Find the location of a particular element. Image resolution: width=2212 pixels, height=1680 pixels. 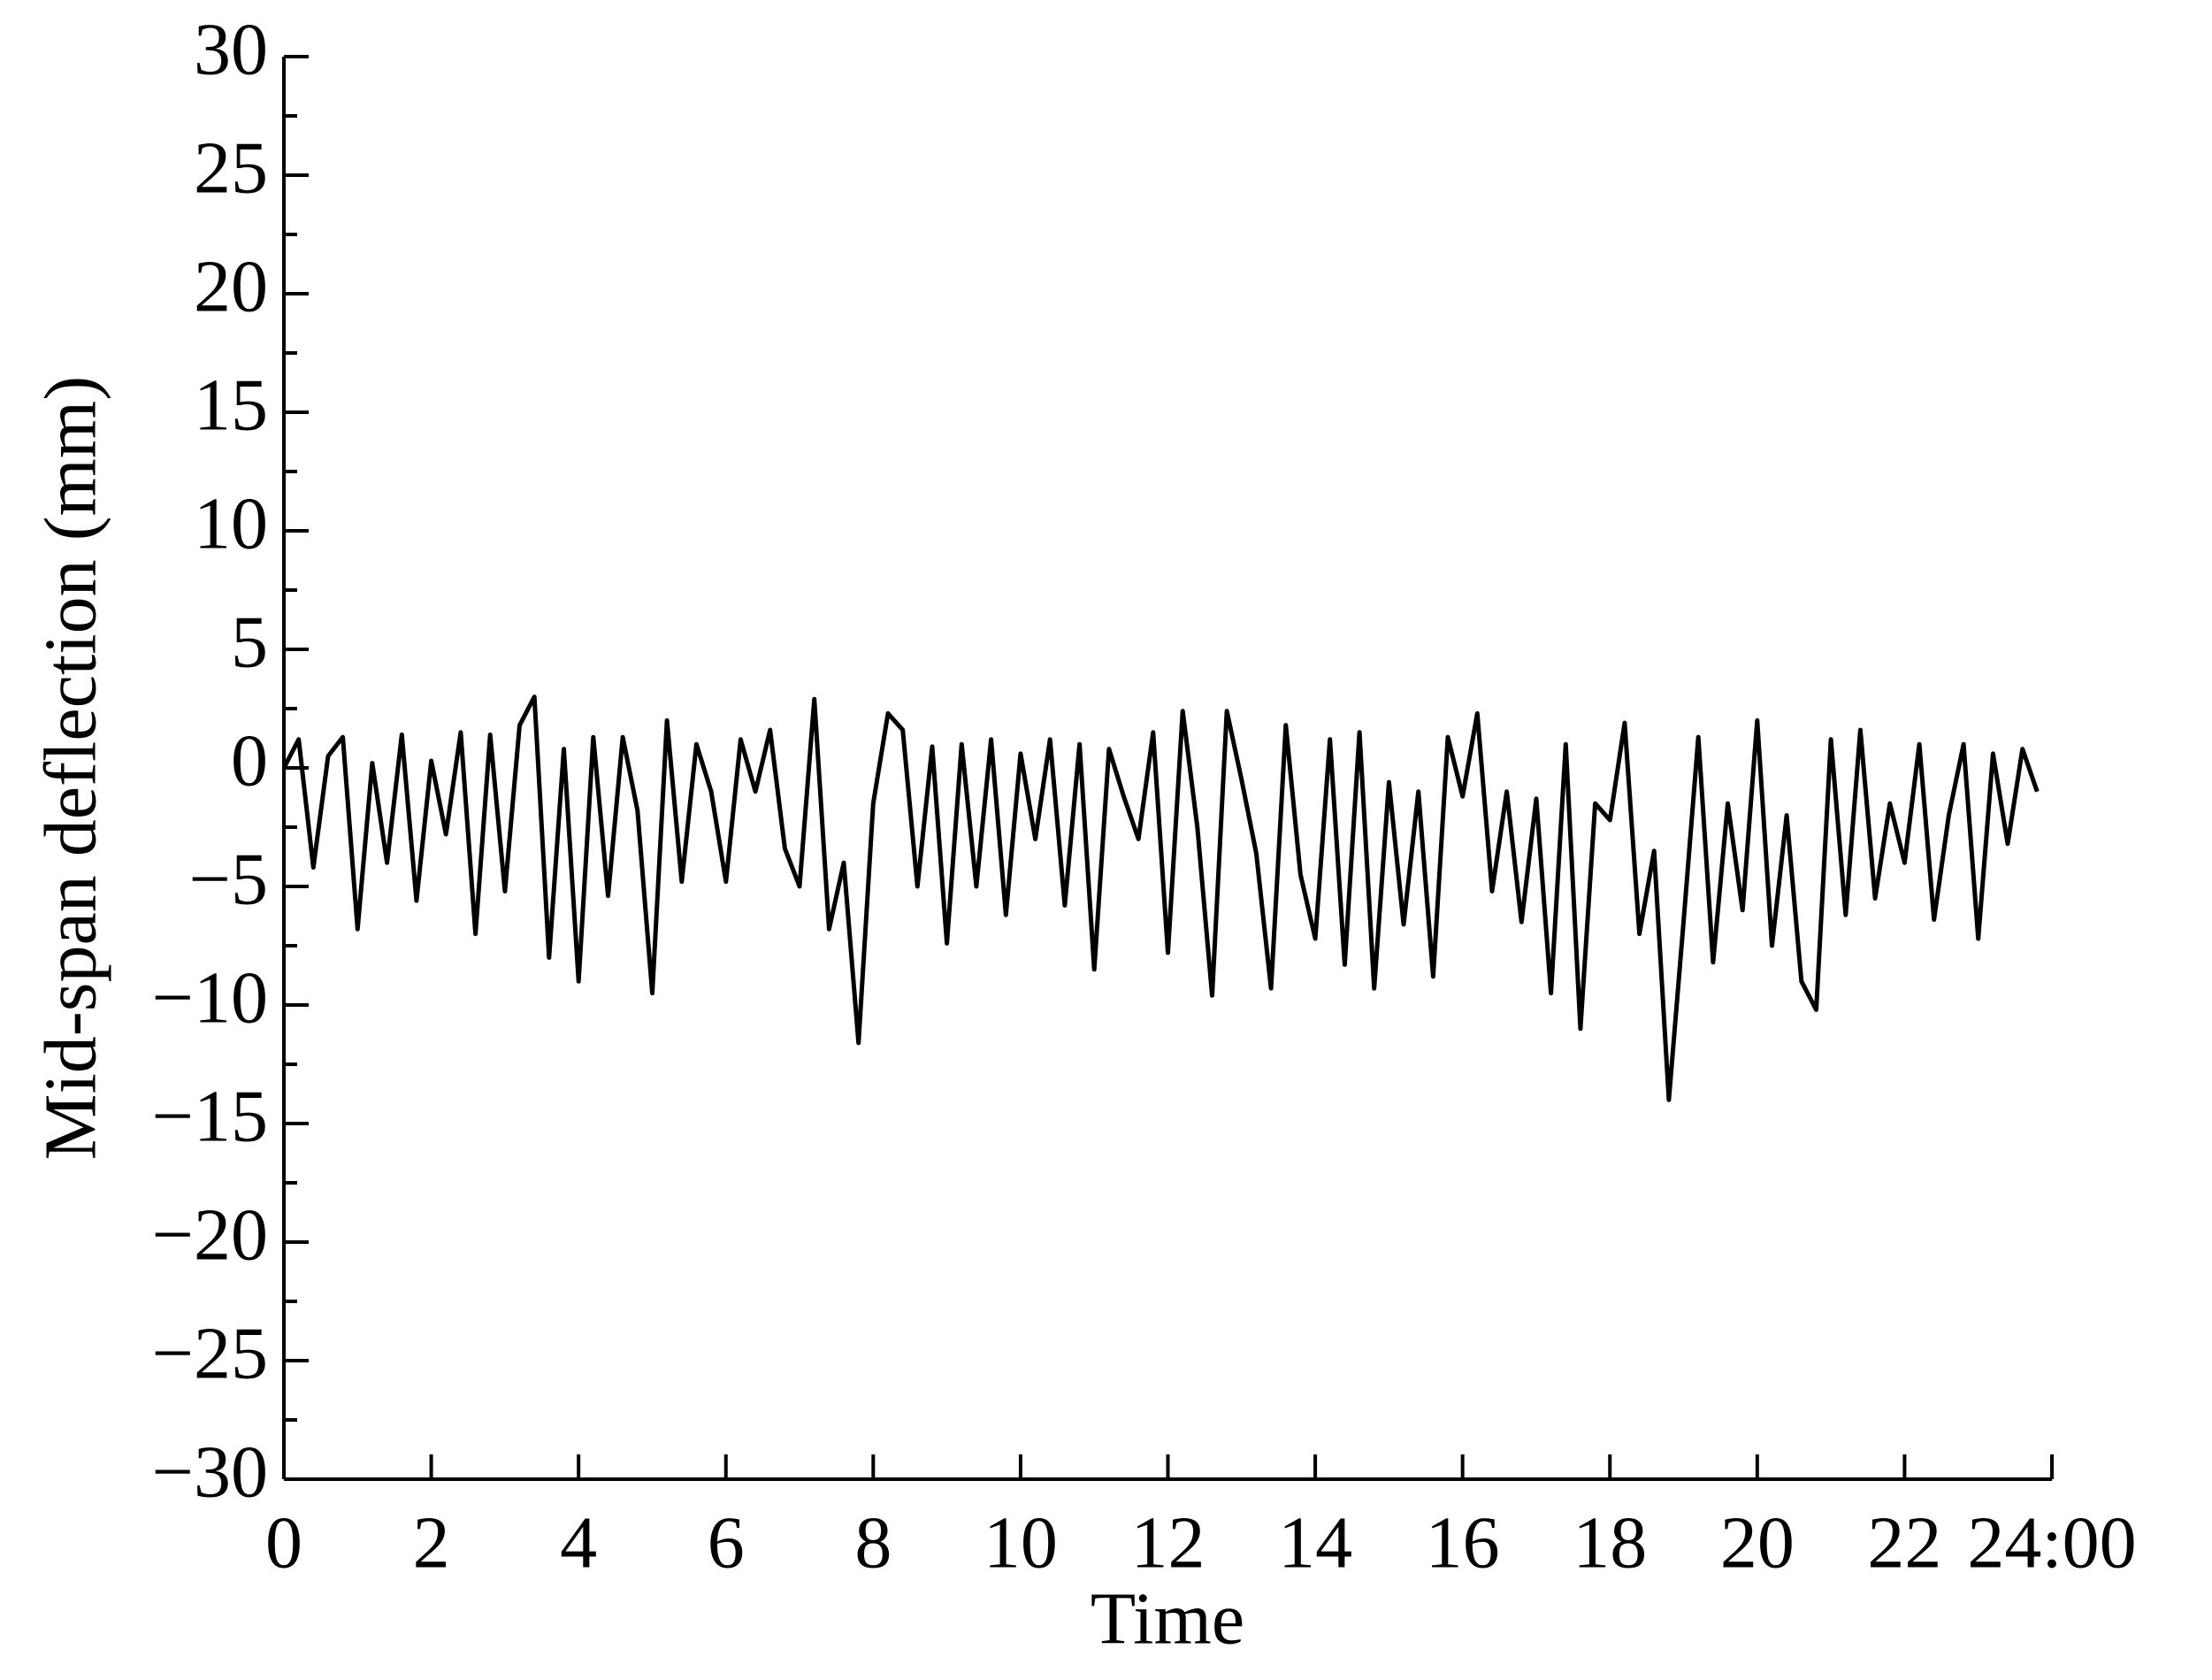

x-tick-label: 6 is located at coordinates (726, 1542).